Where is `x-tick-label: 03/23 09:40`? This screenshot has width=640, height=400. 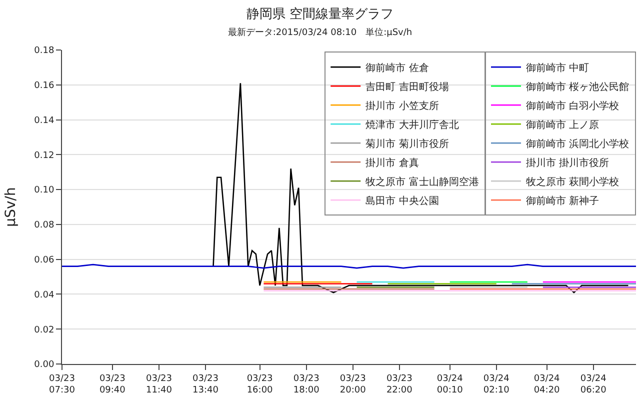 x-tick-label: 03/23 09:40 is located at coordinates (112, 385).